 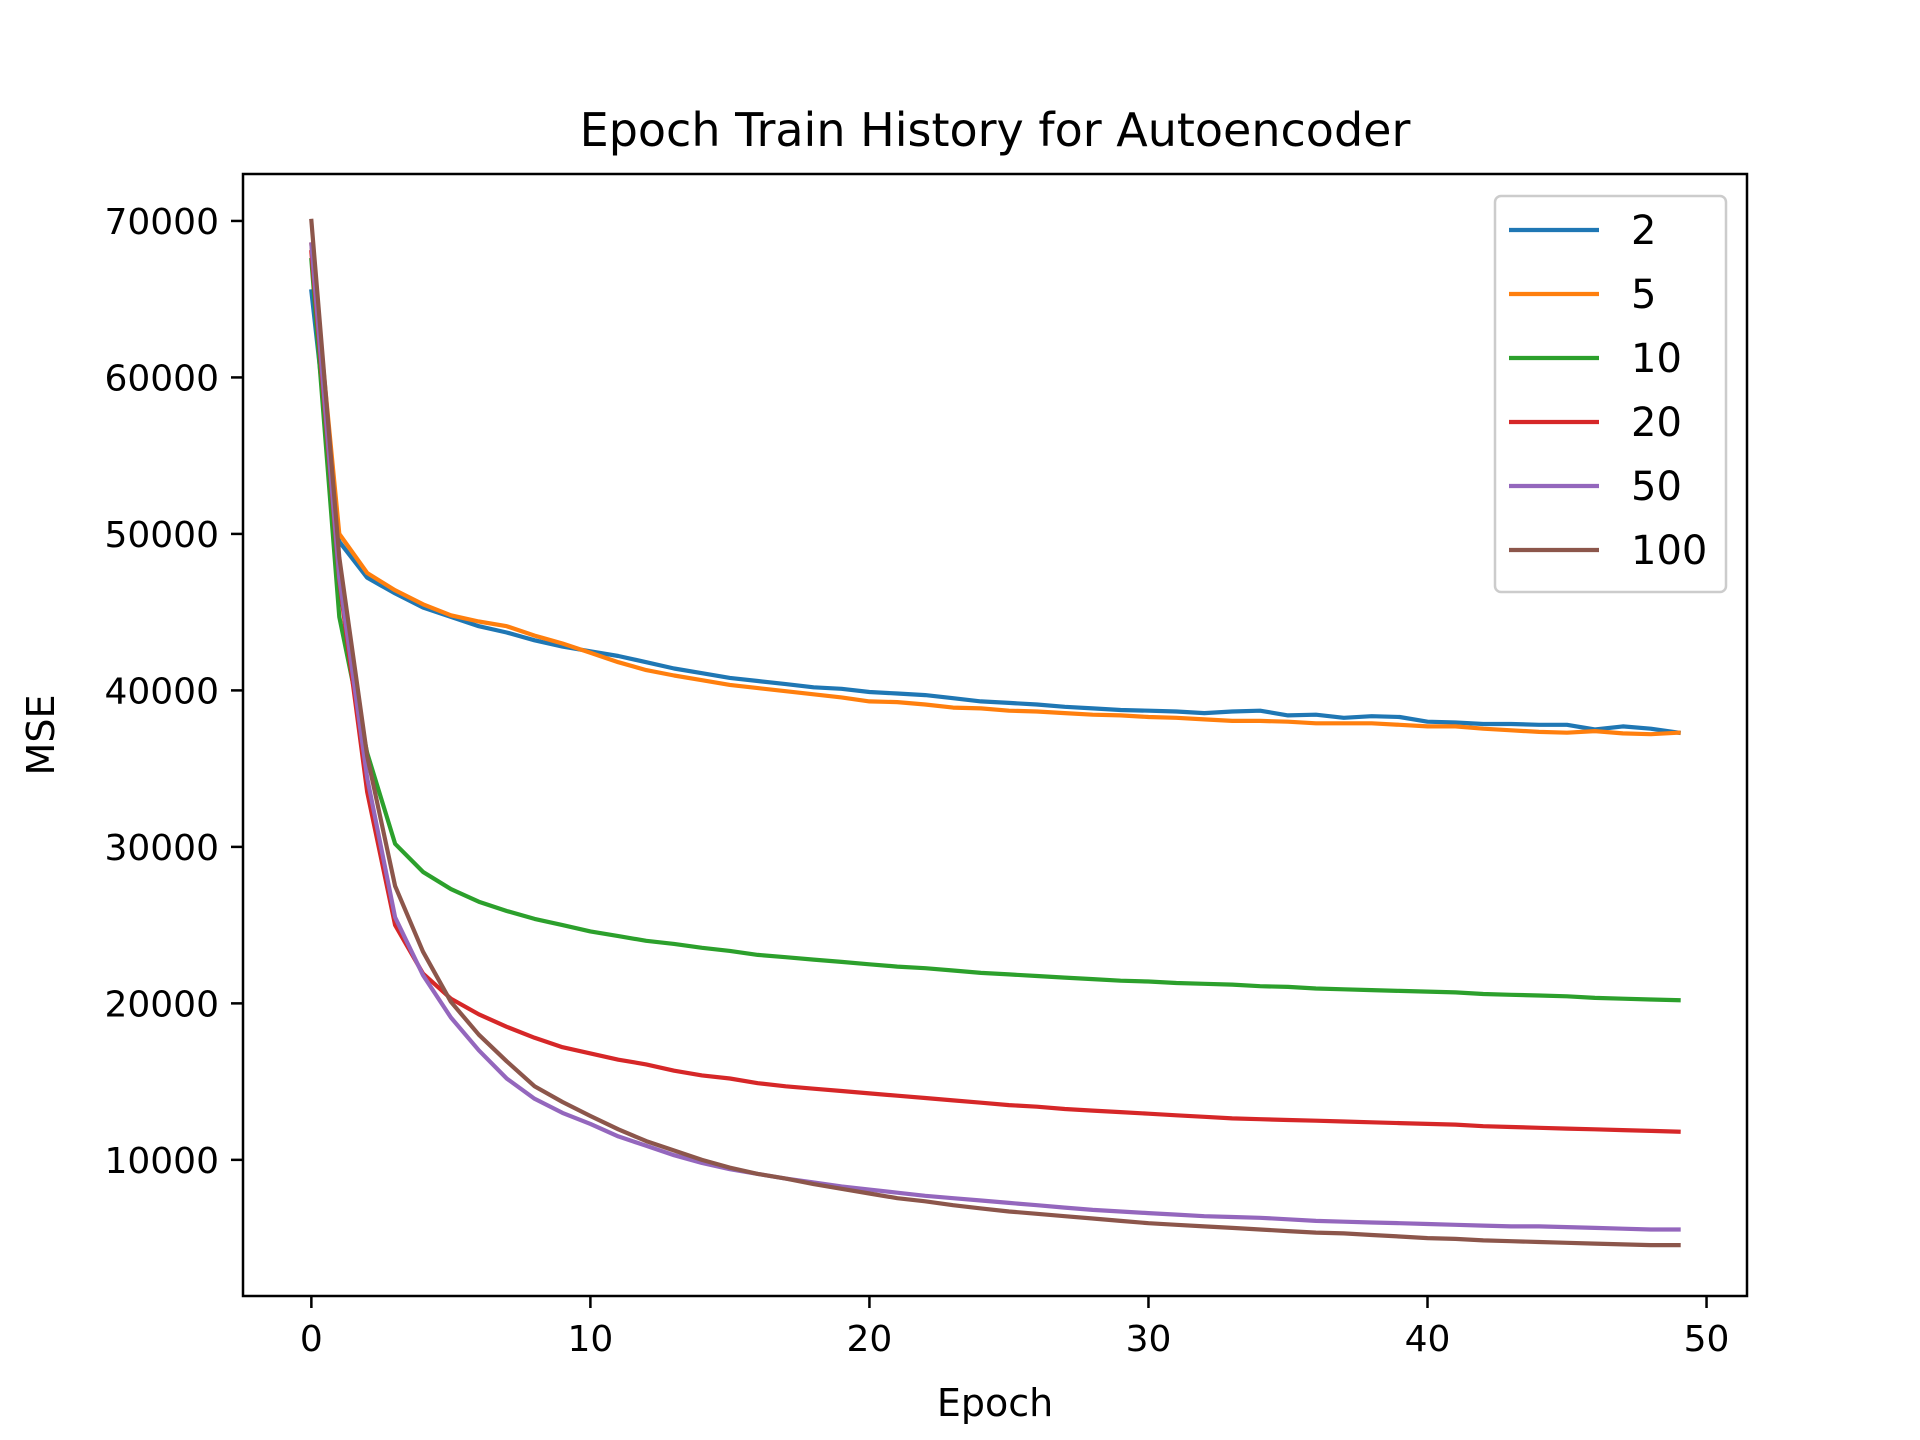 What do you see at coordinates (1149, 1339) in the screenshot?
I see `x-tick-label: 30` at bounding box center [1149, 1339].